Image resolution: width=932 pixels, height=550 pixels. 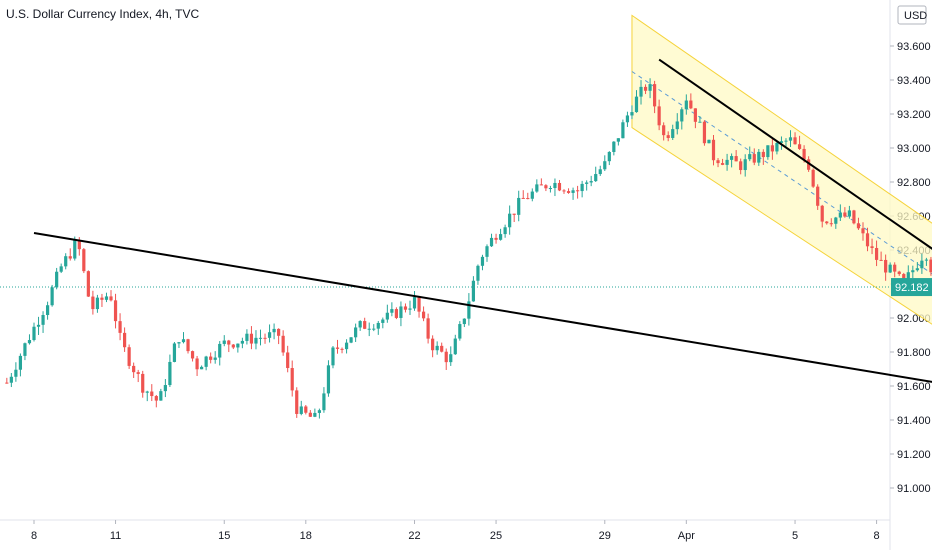 I want to click on price-tick-label: 91.600, so click(x=914, y=387).